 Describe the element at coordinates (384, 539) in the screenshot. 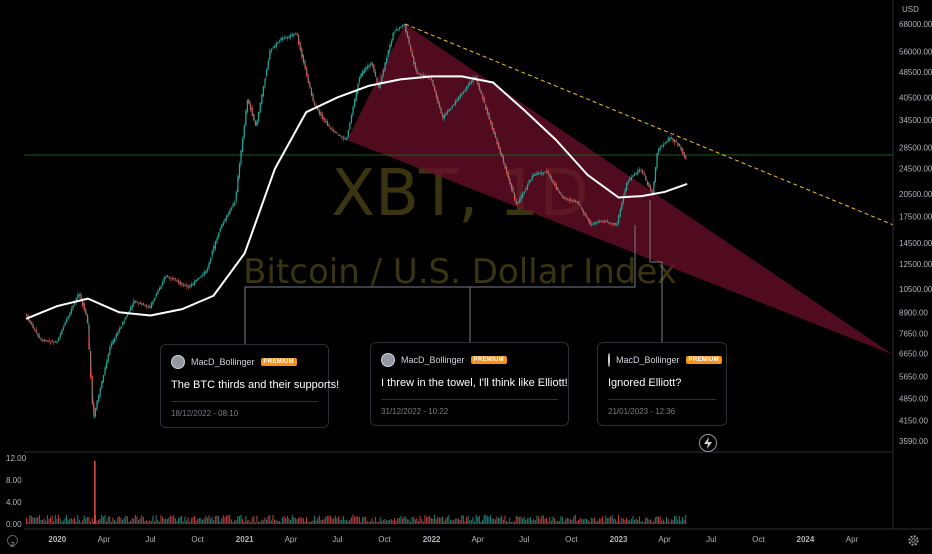

I see `time-tick-label: Oct` at that location.